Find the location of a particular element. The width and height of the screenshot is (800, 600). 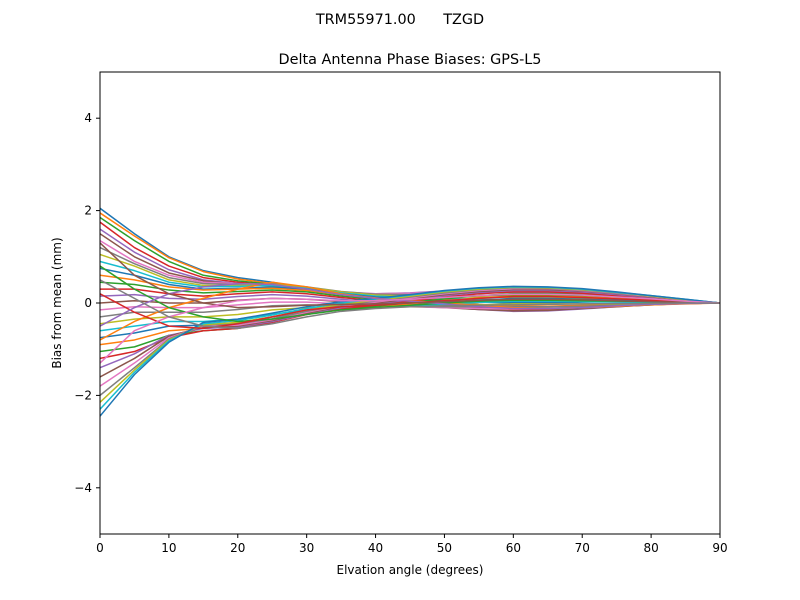

y-tick-label: −4 is located at coordinates (83, 488).